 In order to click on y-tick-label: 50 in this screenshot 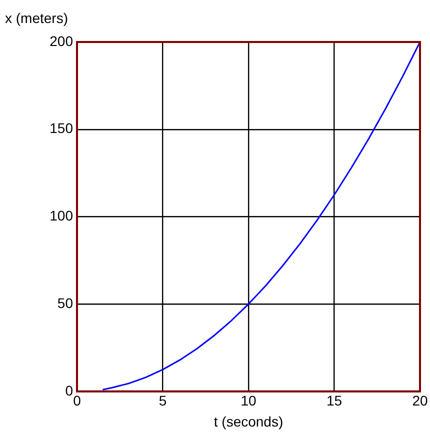, I will do `click(65, 302)`.